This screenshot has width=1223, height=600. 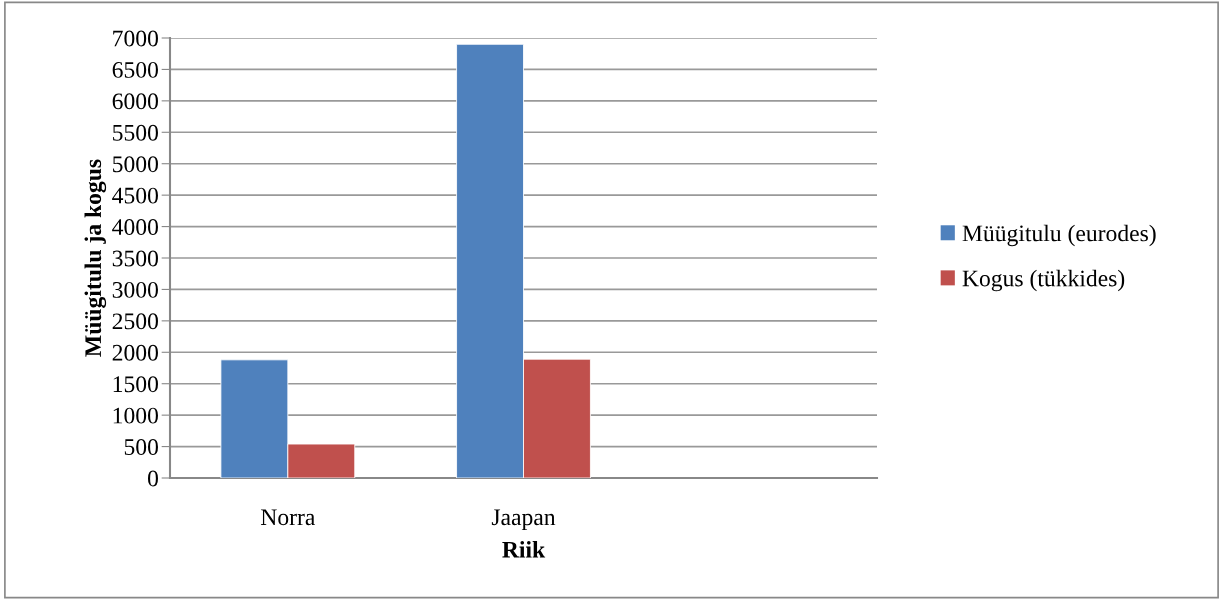 I want to click on y-tick-label: 3000, so click(x=135, y=289).